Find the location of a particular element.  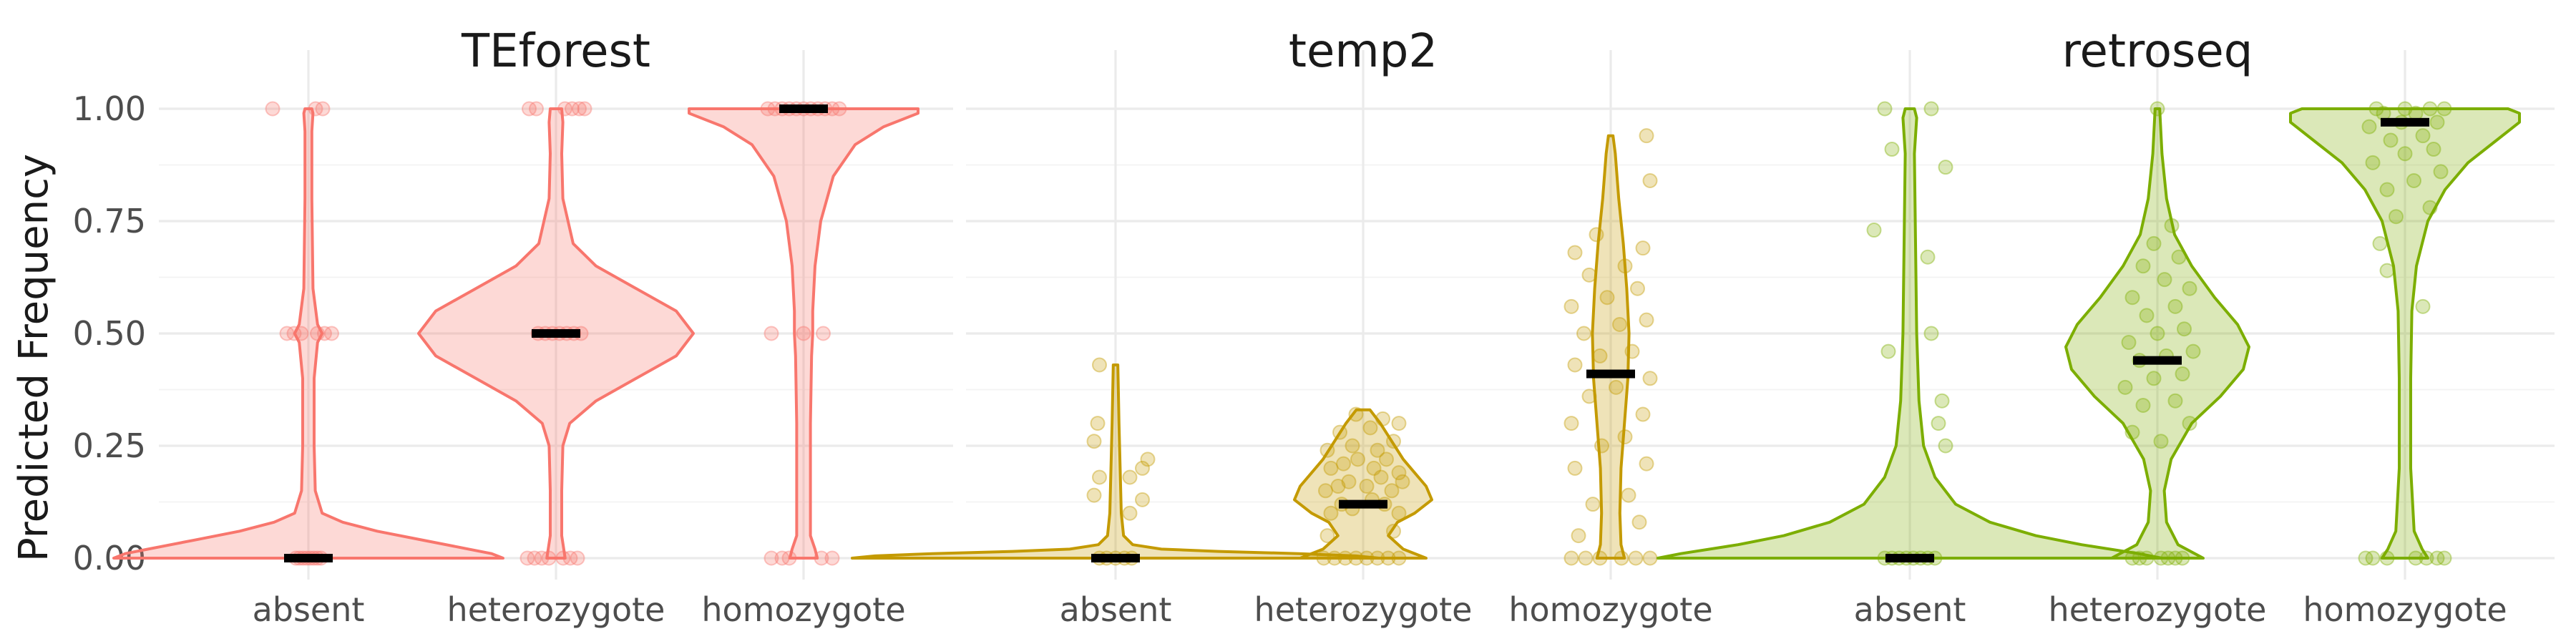

x-tick-label: heterozygote is located at coordinates (556, 609).